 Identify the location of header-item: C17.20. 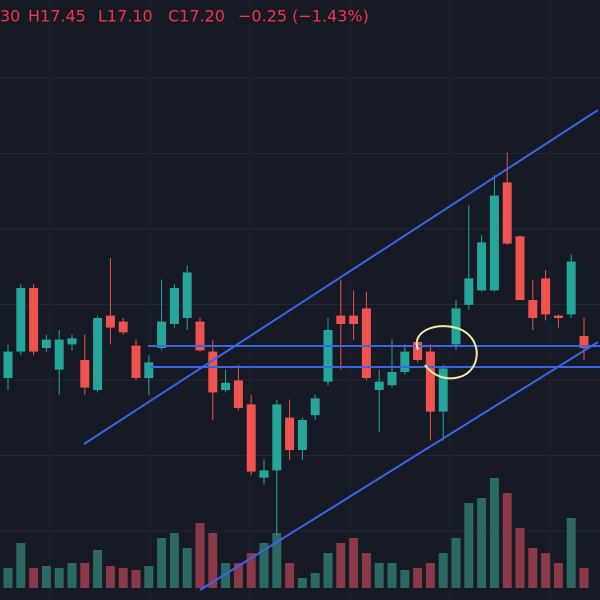
(196, 16).